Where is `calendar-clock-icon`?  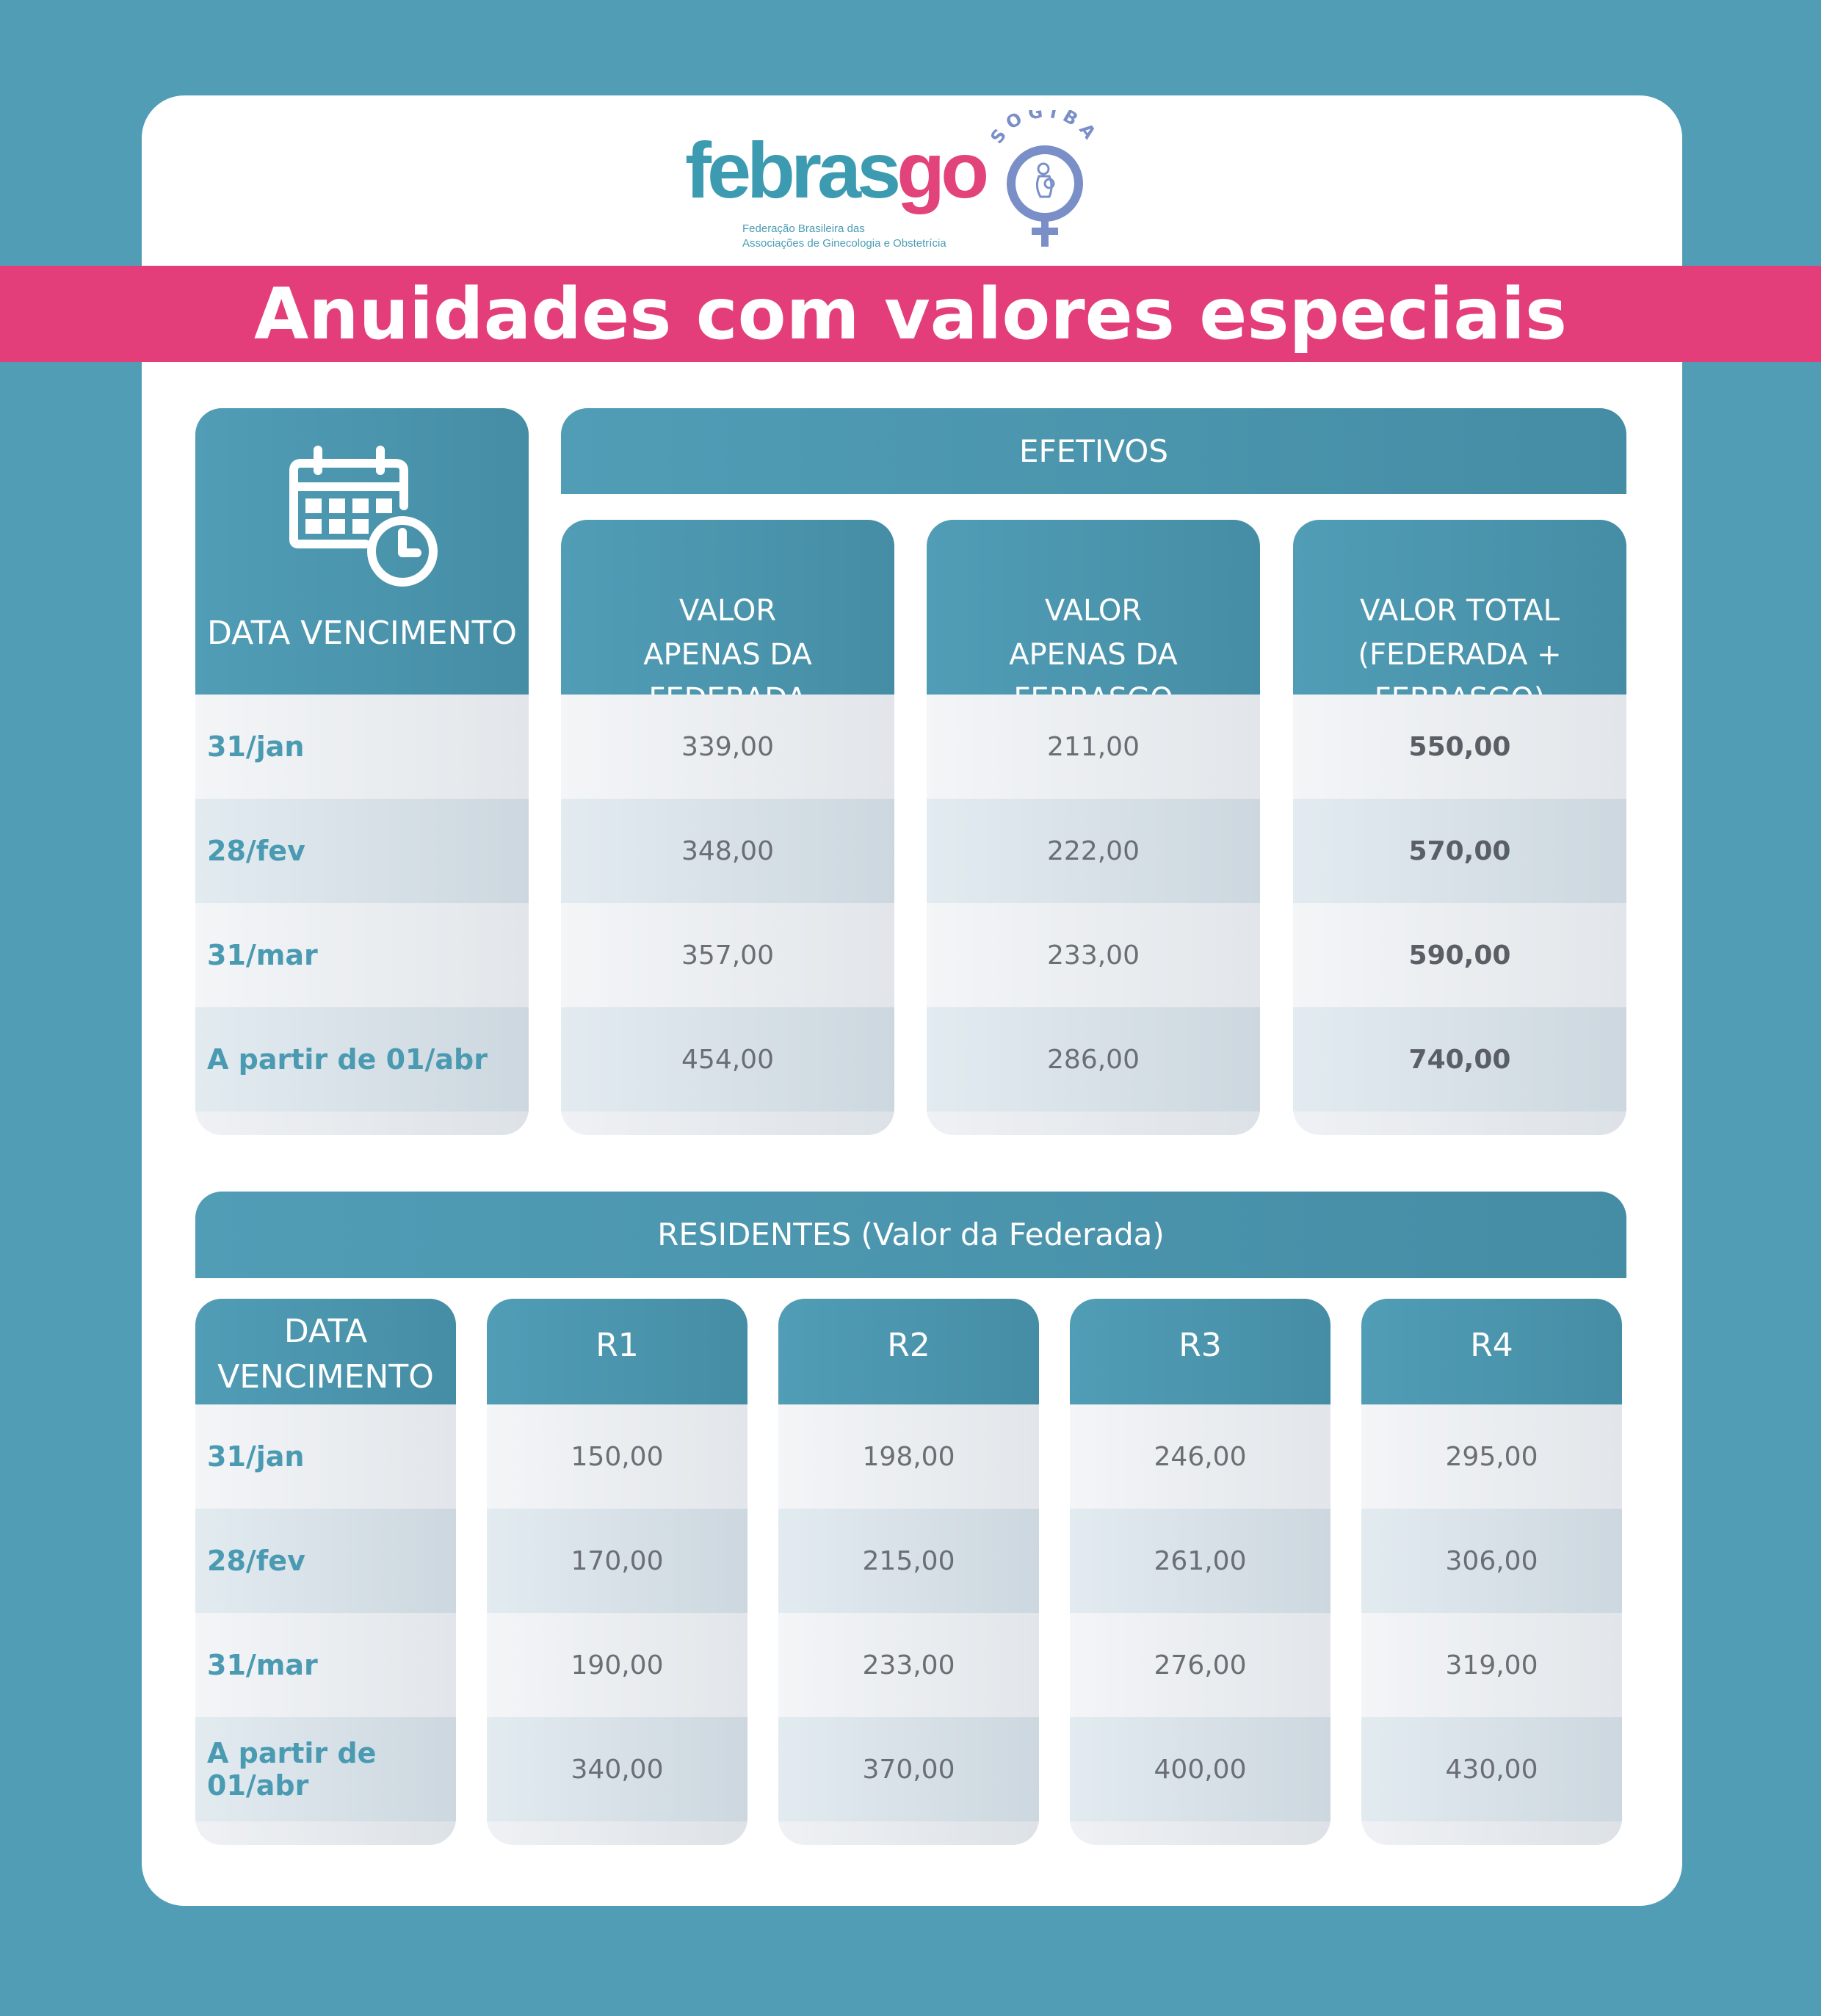
calendar-clock-icon is located at coordinates (363, 516).